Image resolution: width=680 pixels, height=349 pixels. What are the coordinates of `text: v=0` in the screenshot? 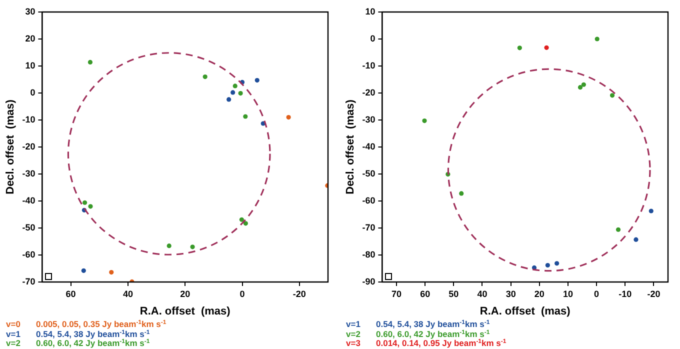 It's located at (14, 324).